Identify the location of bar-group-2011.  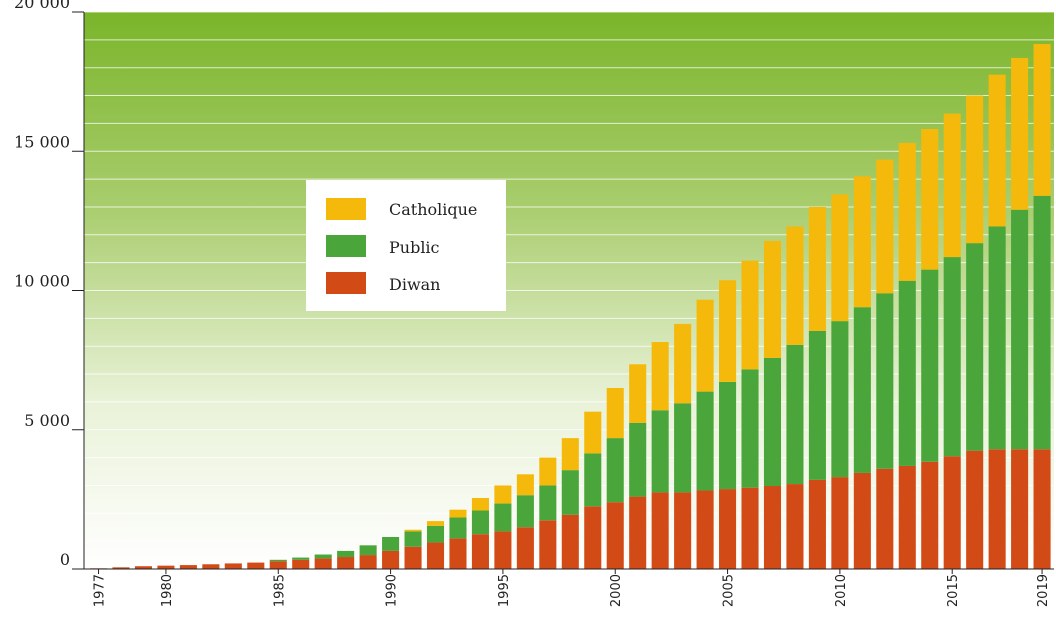
(862, 372).